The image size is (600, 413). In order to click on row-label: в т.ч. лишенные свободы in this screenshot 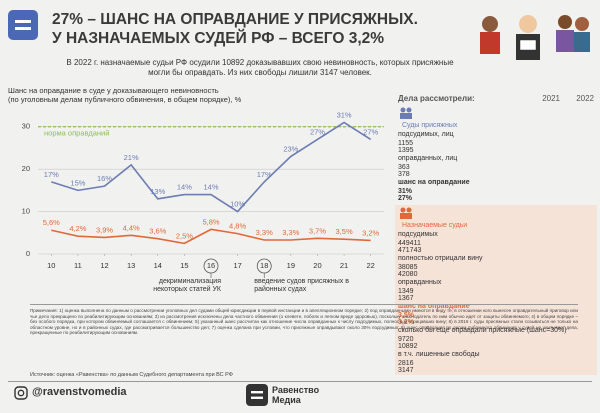, I will do `click(439, 354)`.